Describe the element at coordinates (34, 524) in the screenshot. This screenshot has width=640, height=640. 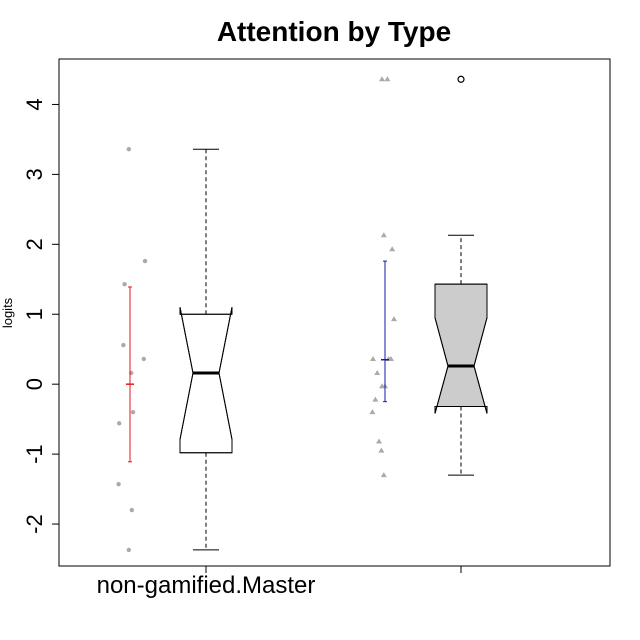
I see `y-tick-label: -2` at that location.